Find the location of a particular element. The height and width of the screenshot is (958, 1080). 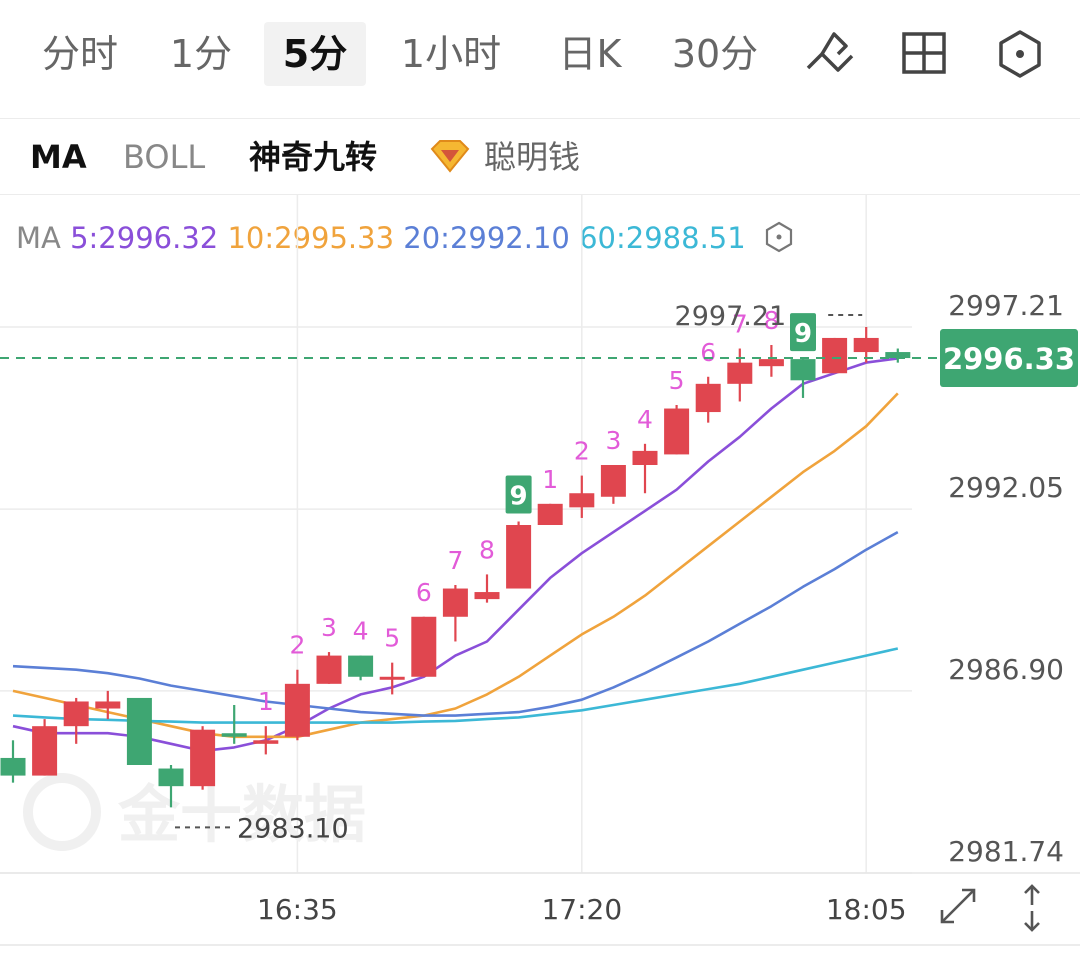

ma10-value: 10:2995.33 is located at coordinates (311, 238).